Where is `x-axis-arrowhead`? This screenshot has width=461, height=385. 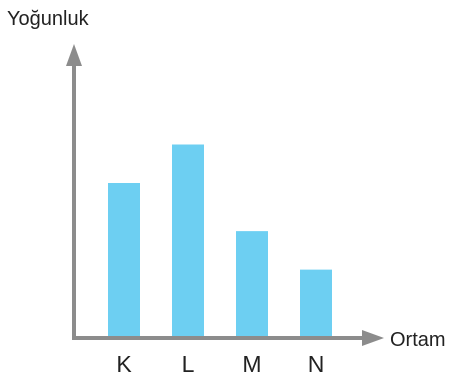 x-axis-arrowhead is located at coordinates (373, 338).